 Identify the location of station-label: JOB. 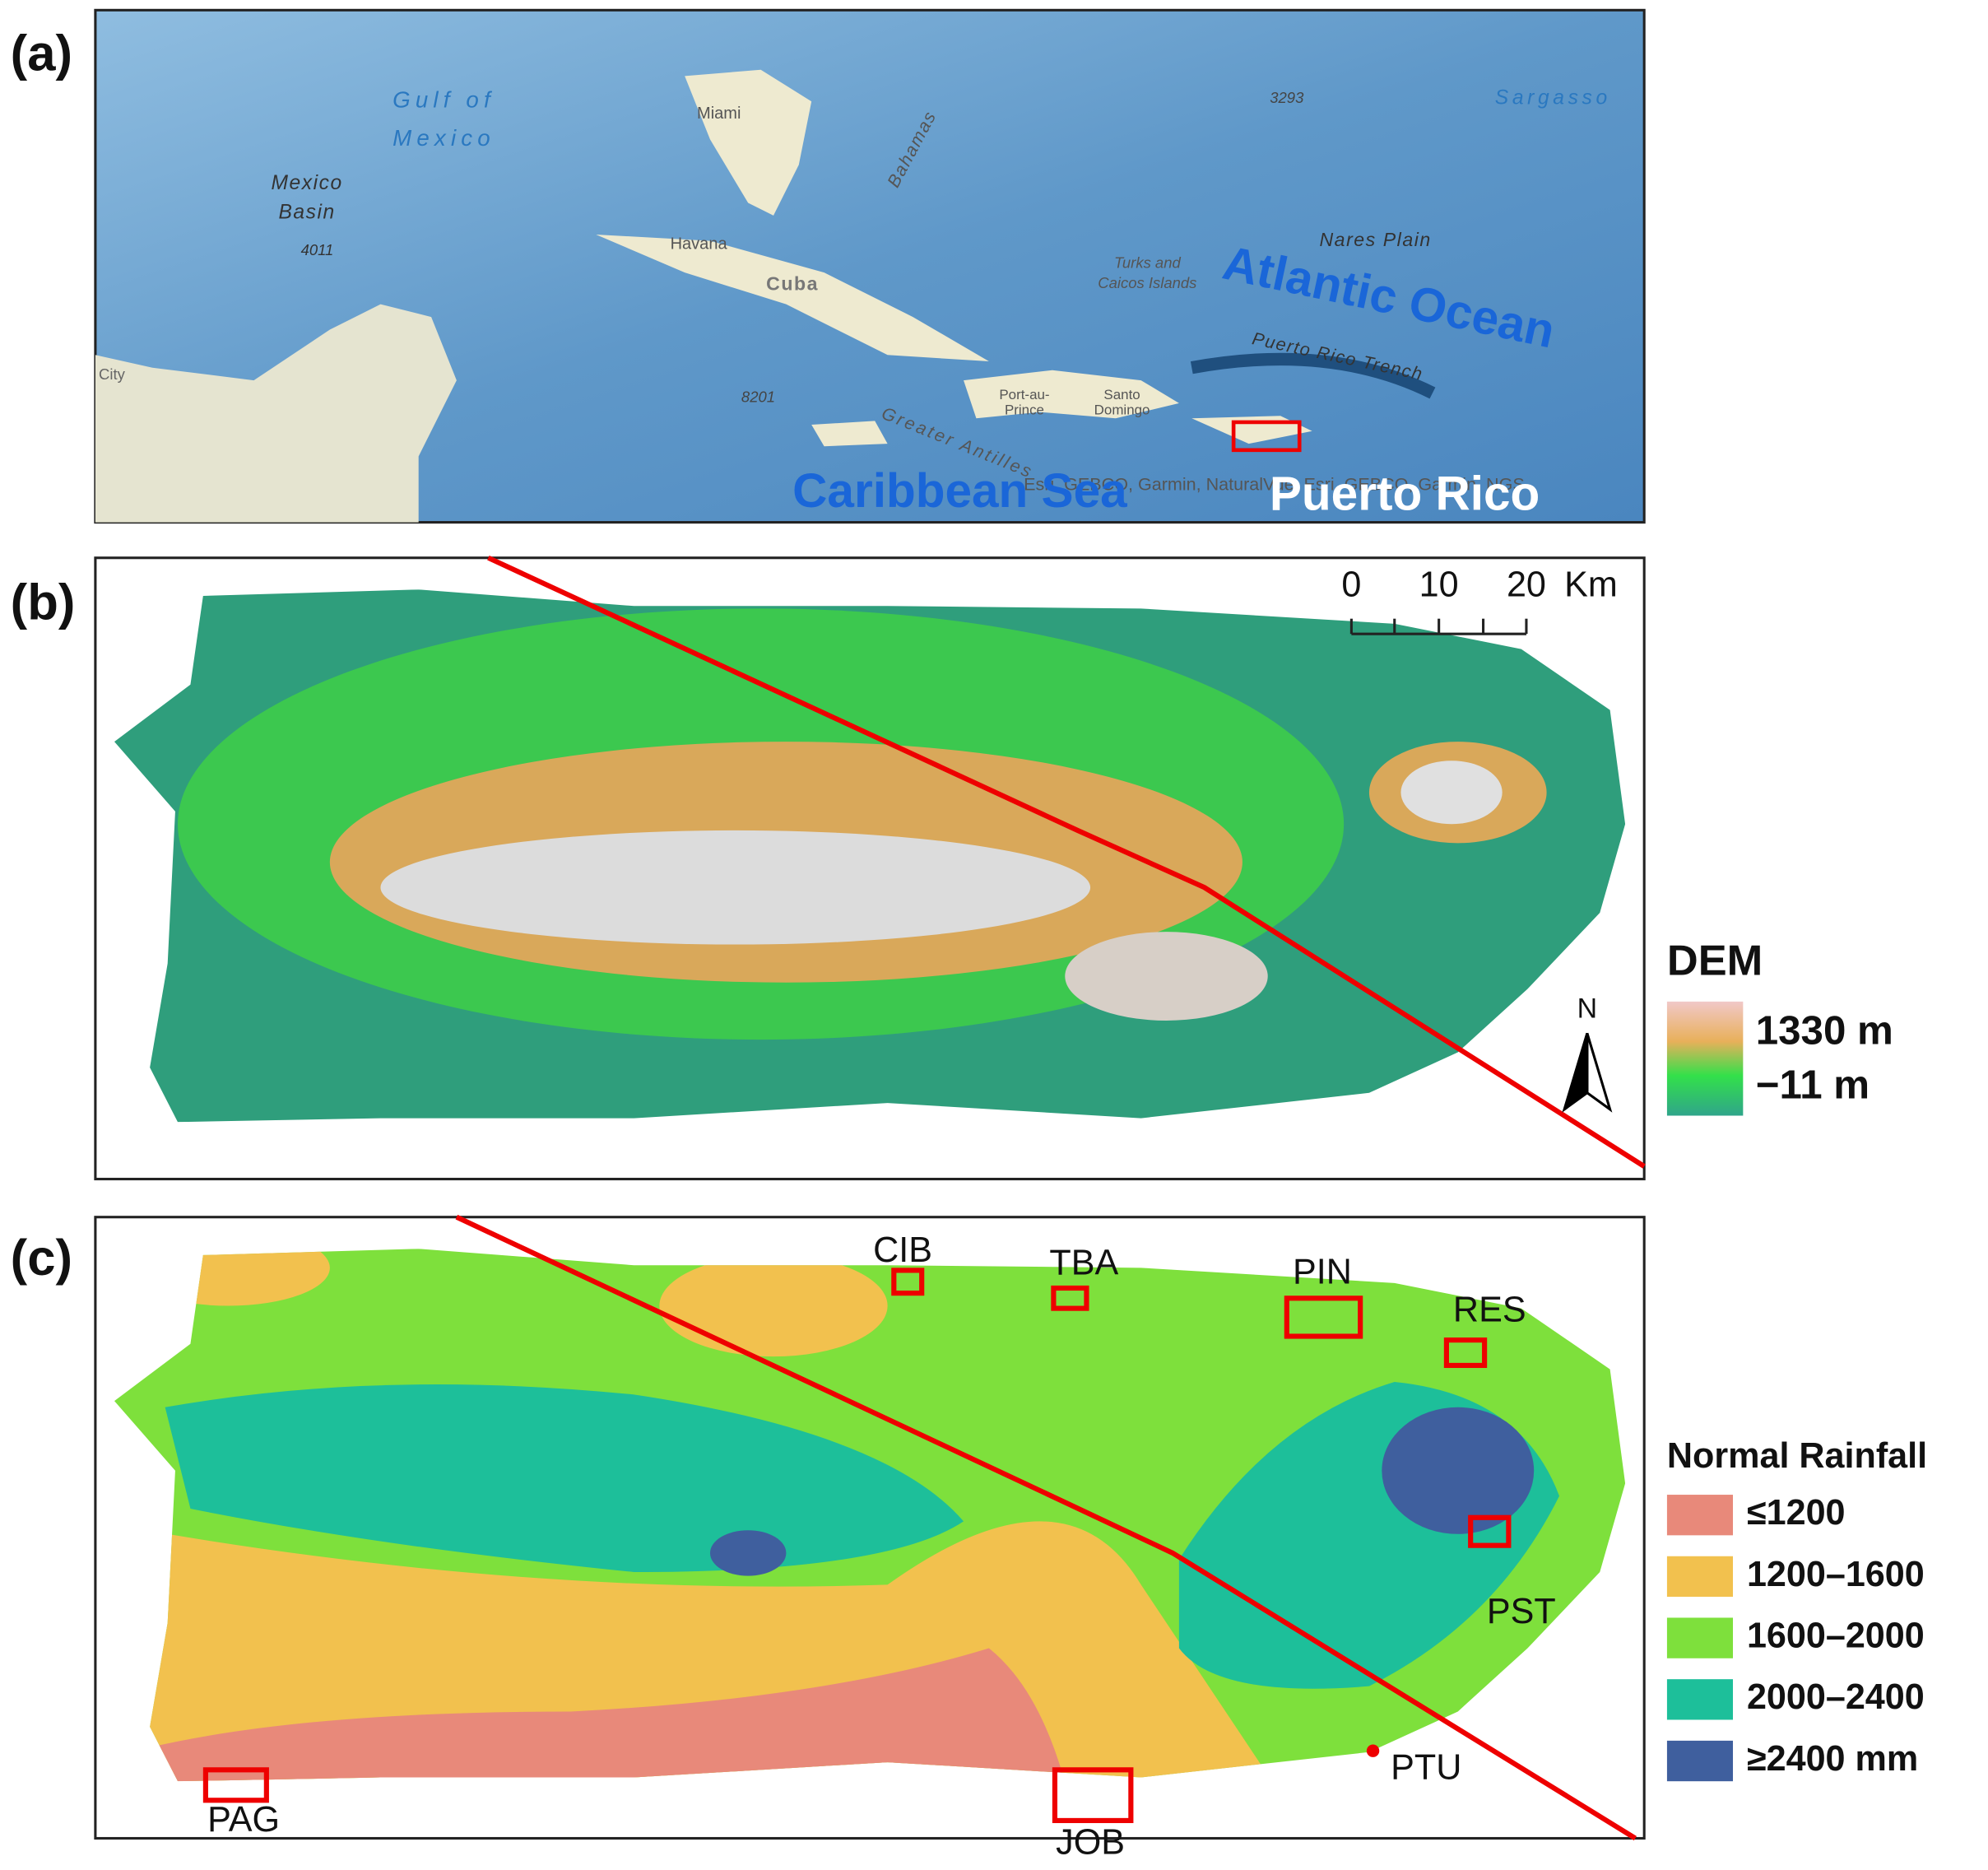
(1090, 1843).